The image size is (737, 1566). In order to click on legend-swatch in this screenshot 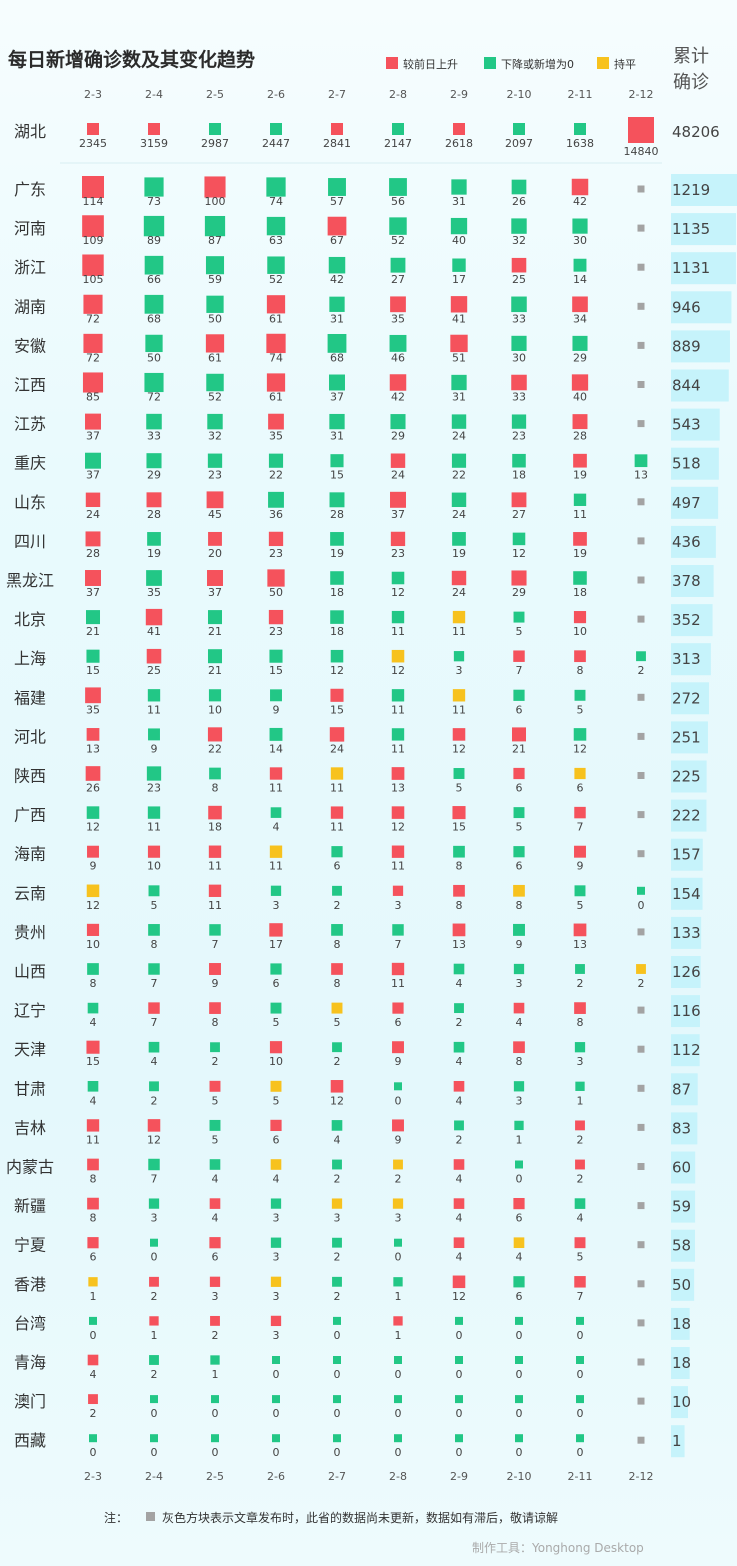, I will do `click(490, 63)`.